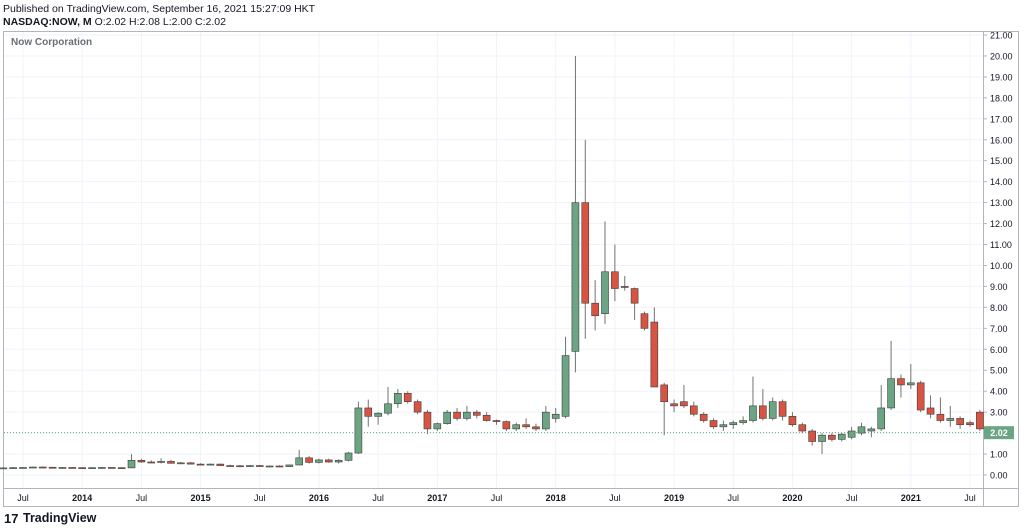  What do you see at coordinates (999, 392) in the screenshot?
I see `y-tick-label: 4.00` at bounding box center [999, 392].